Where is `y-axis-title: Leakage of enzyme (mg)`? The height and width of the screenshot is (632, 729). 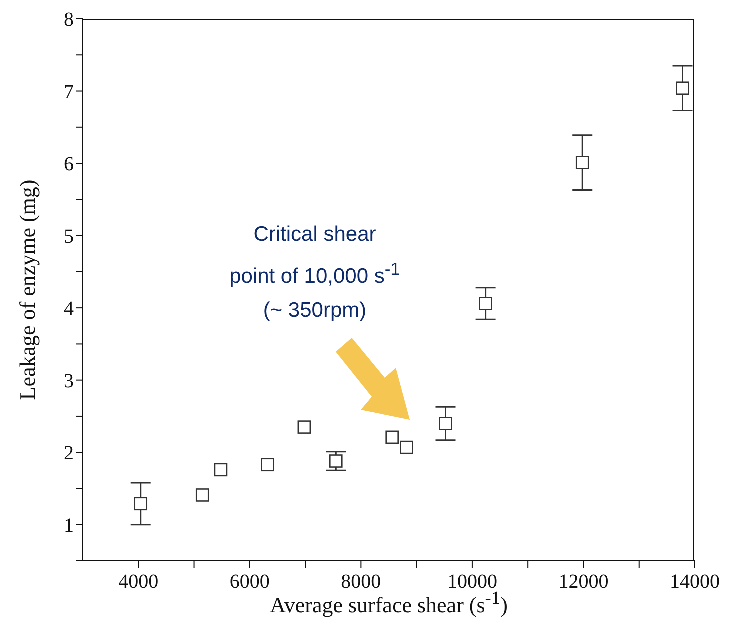 y-axis-title: Leakage of enzyme (mg) is located at coordinates (28, 290).